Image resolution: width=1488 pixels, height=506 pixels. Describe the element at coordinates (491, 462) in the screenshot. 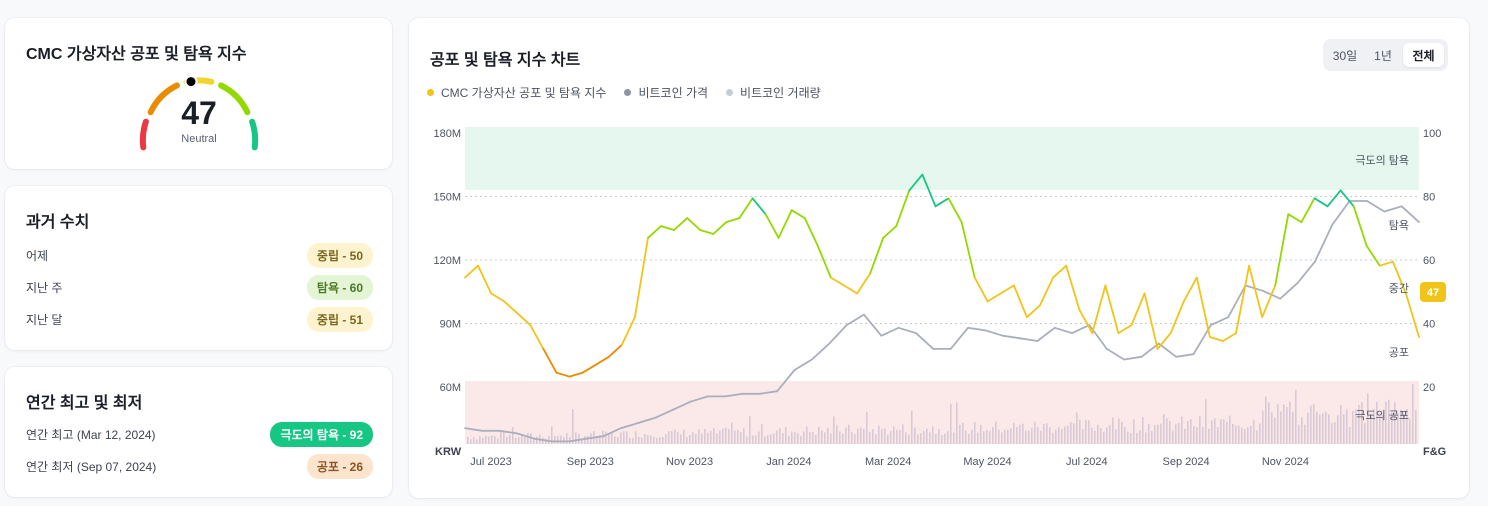

I see `x-axis-tick: Jul 2023` at that location.